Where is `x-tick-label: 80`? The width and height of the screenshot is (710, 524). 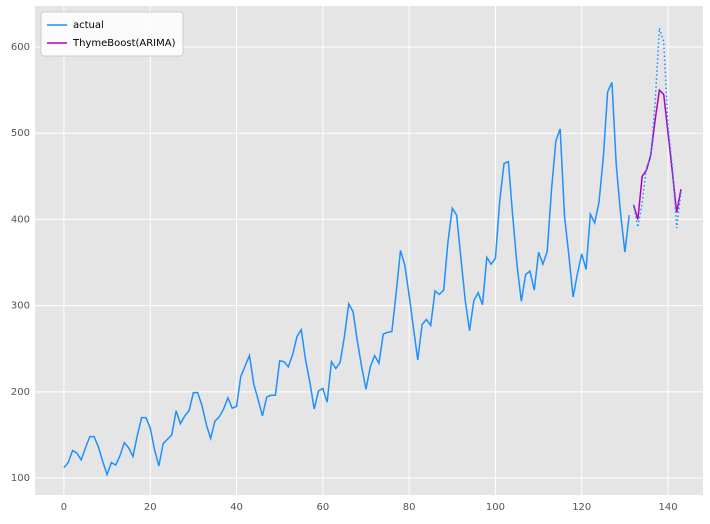 x-tick-label: 80 is located at coordinates (409, 507).